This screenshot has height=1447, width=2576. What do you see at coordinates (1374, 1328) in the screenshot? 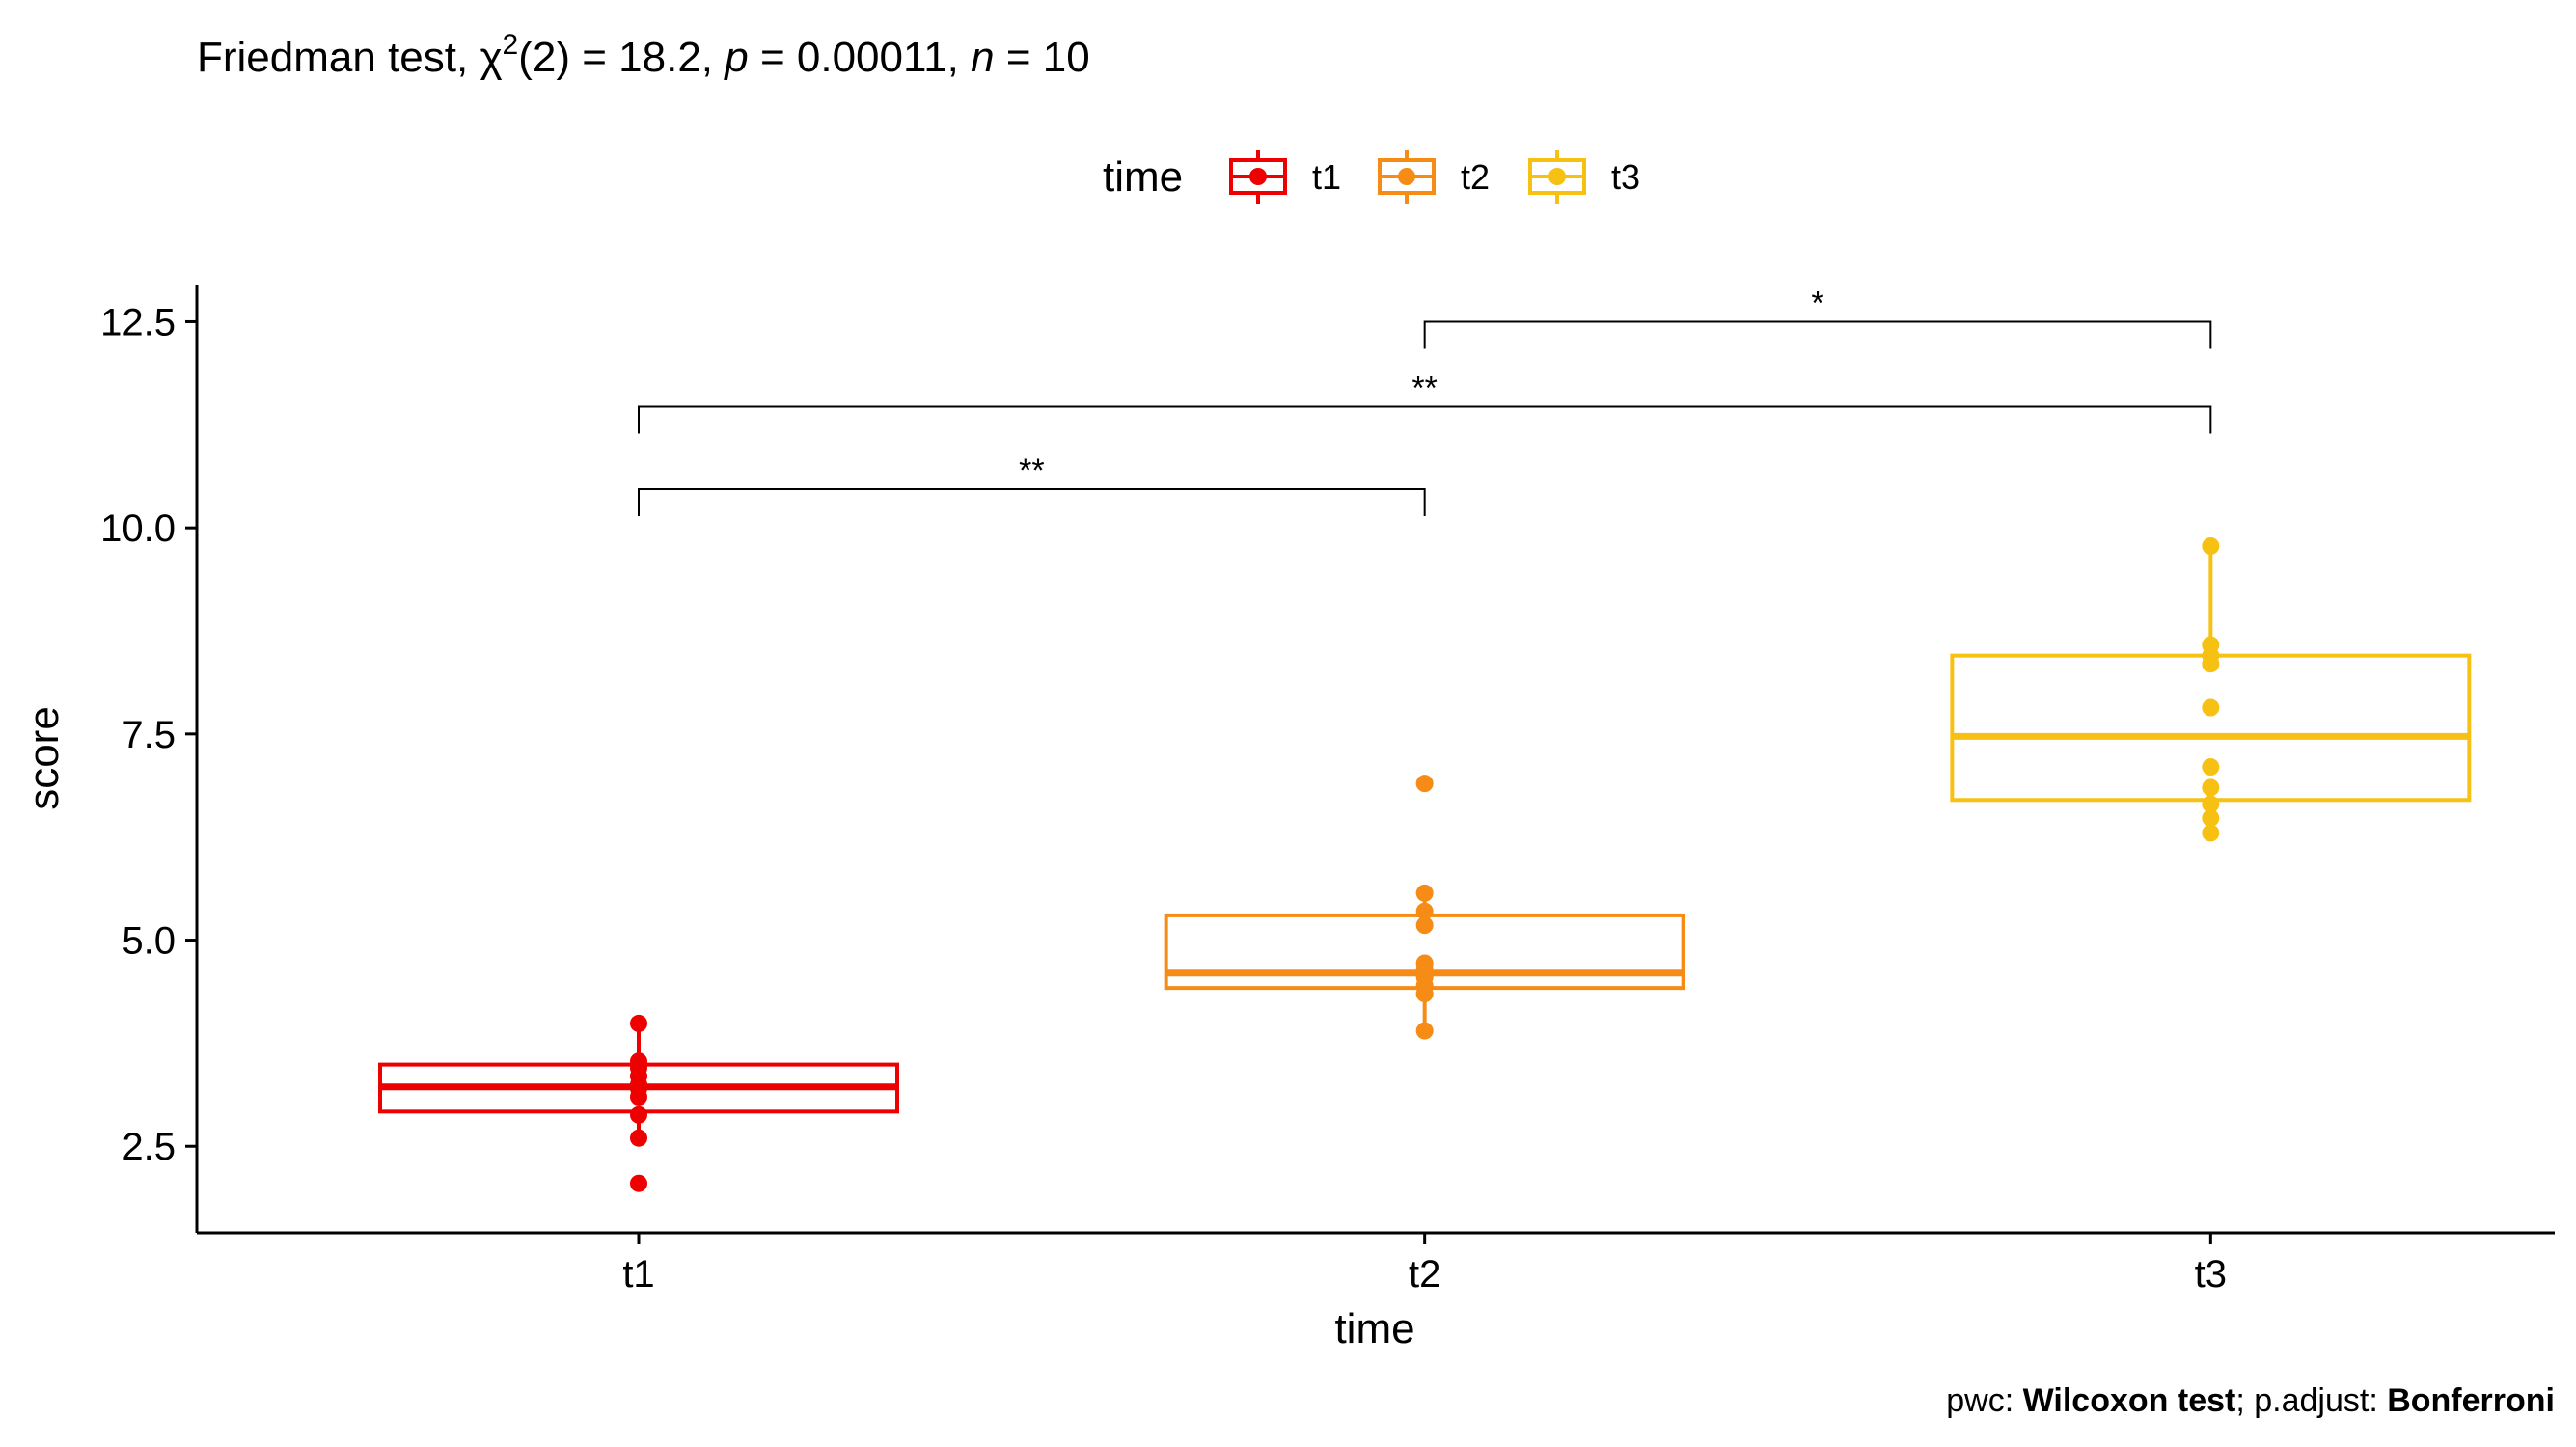
I see `x-axis-label: time` at bounding box center [1374, 1328].